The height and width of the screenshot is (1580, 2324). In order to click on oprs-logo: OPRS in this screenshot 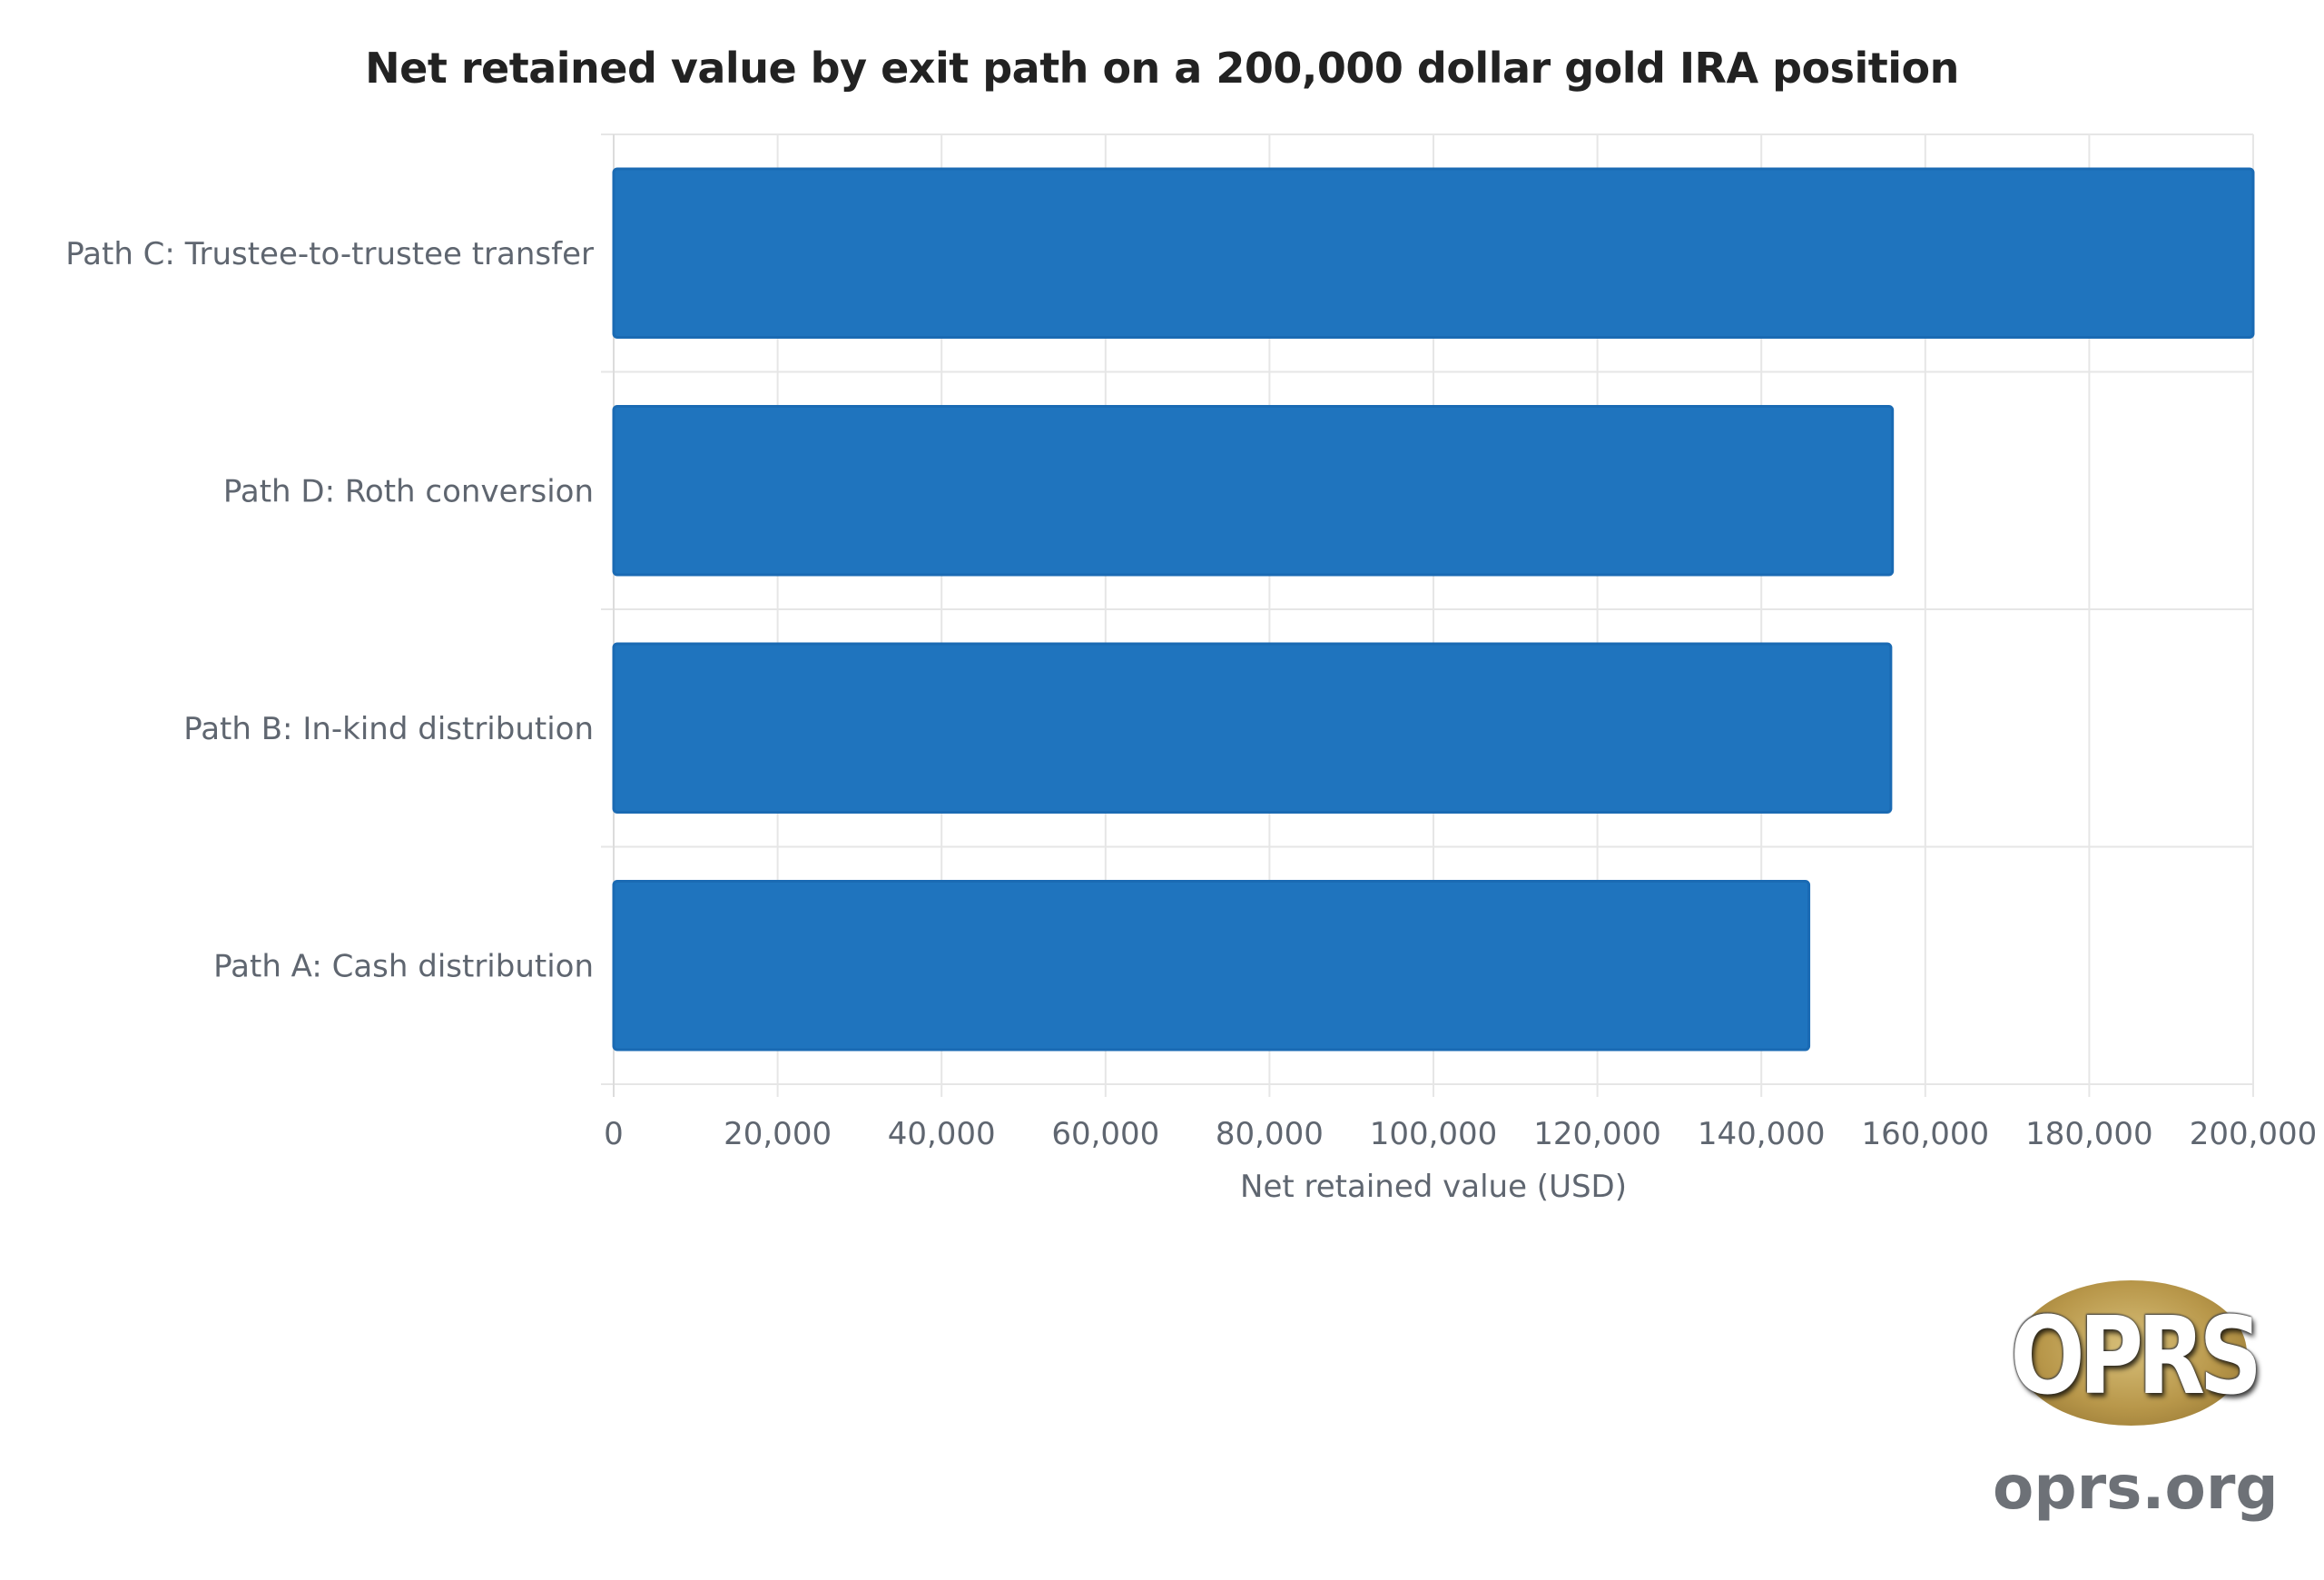, I will do `click(2134, 1356)`.